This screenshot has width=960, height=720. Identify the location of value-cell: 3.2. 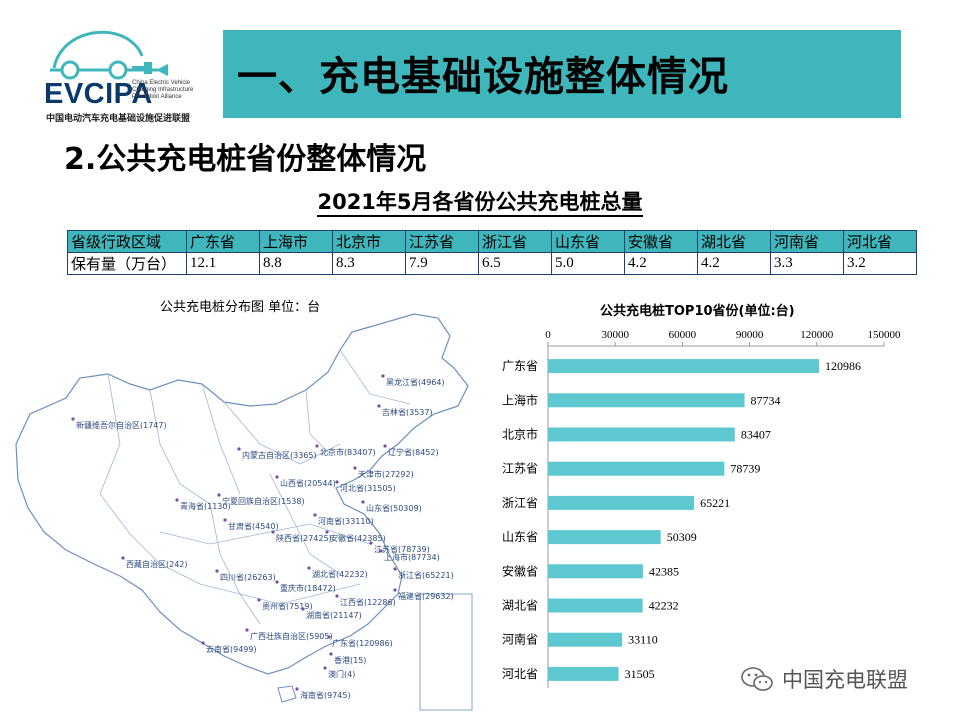
(880, 263).